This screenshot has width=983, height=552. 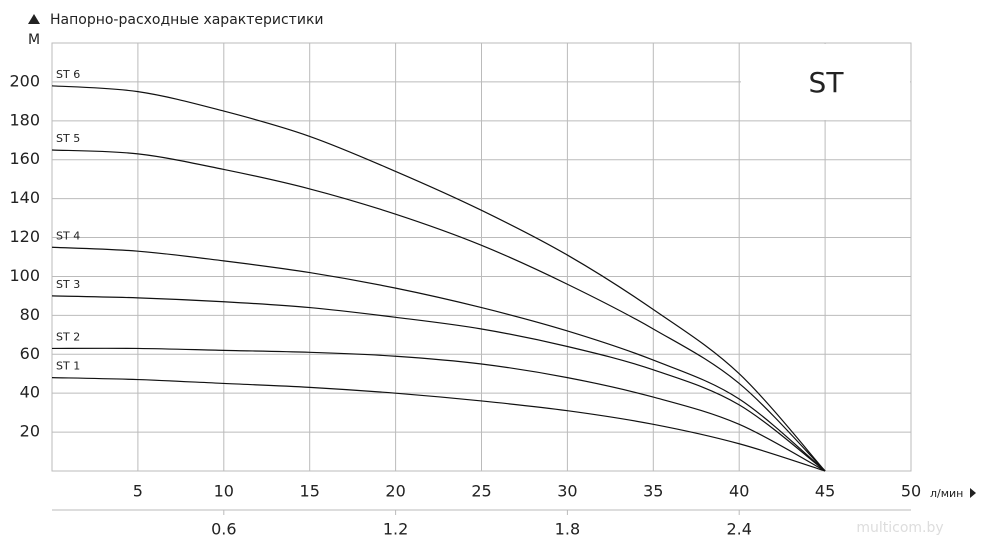 What do you see at coordinates (68, 138) in the screenshot?
I see `series-label: ST 5` at bounding box center [68, 138].